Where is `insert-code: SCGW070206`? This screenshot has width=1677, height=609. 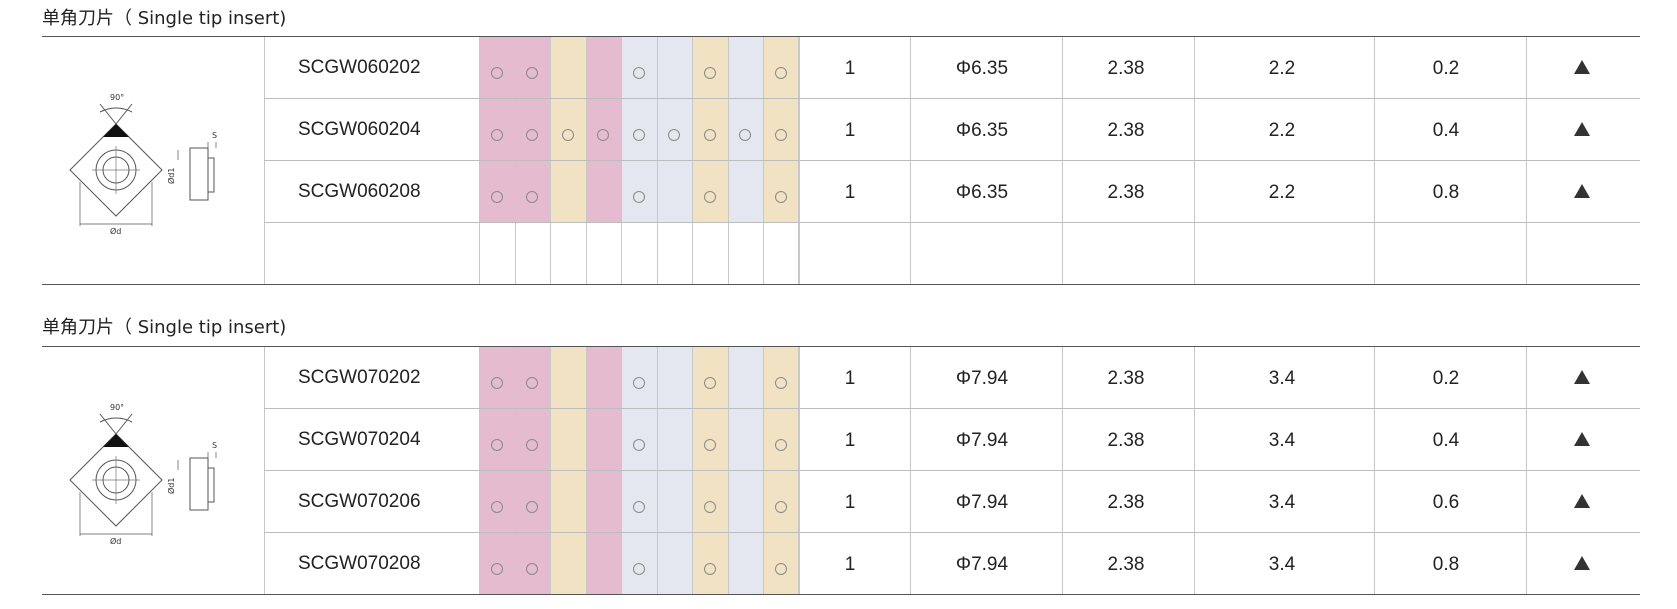
insert-code: SCGW070206 is located at coordinates (359, 501).